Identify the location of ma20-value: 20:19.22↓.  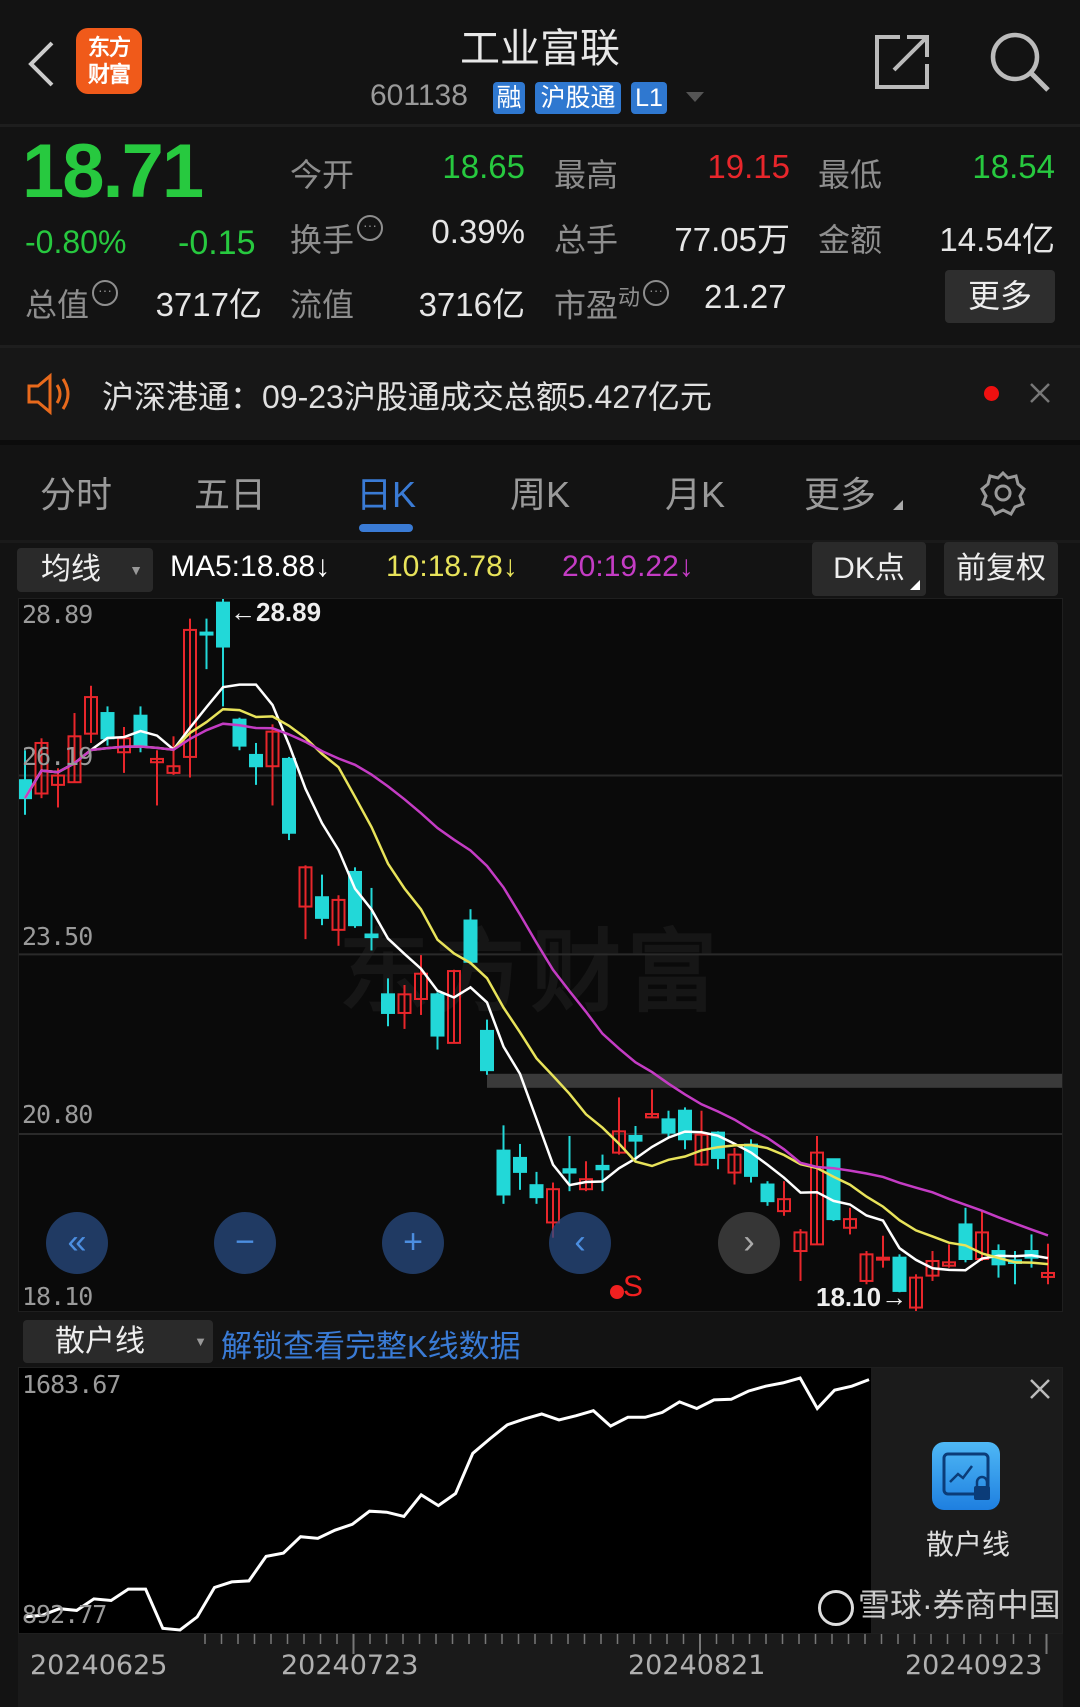
(628, 566).